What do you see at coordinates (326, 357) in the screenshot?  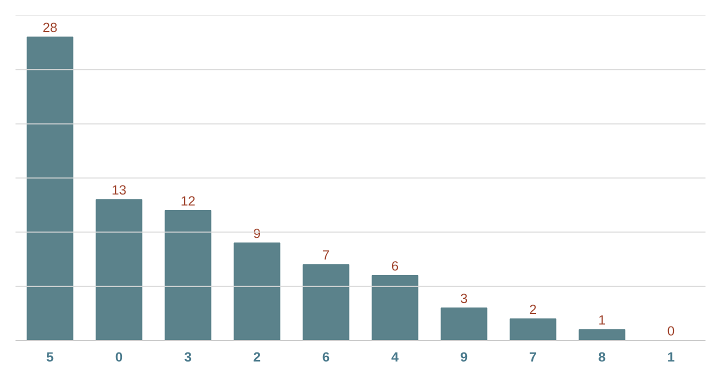 I see `x-tick-label: 6` at bounding box center [326, 357].